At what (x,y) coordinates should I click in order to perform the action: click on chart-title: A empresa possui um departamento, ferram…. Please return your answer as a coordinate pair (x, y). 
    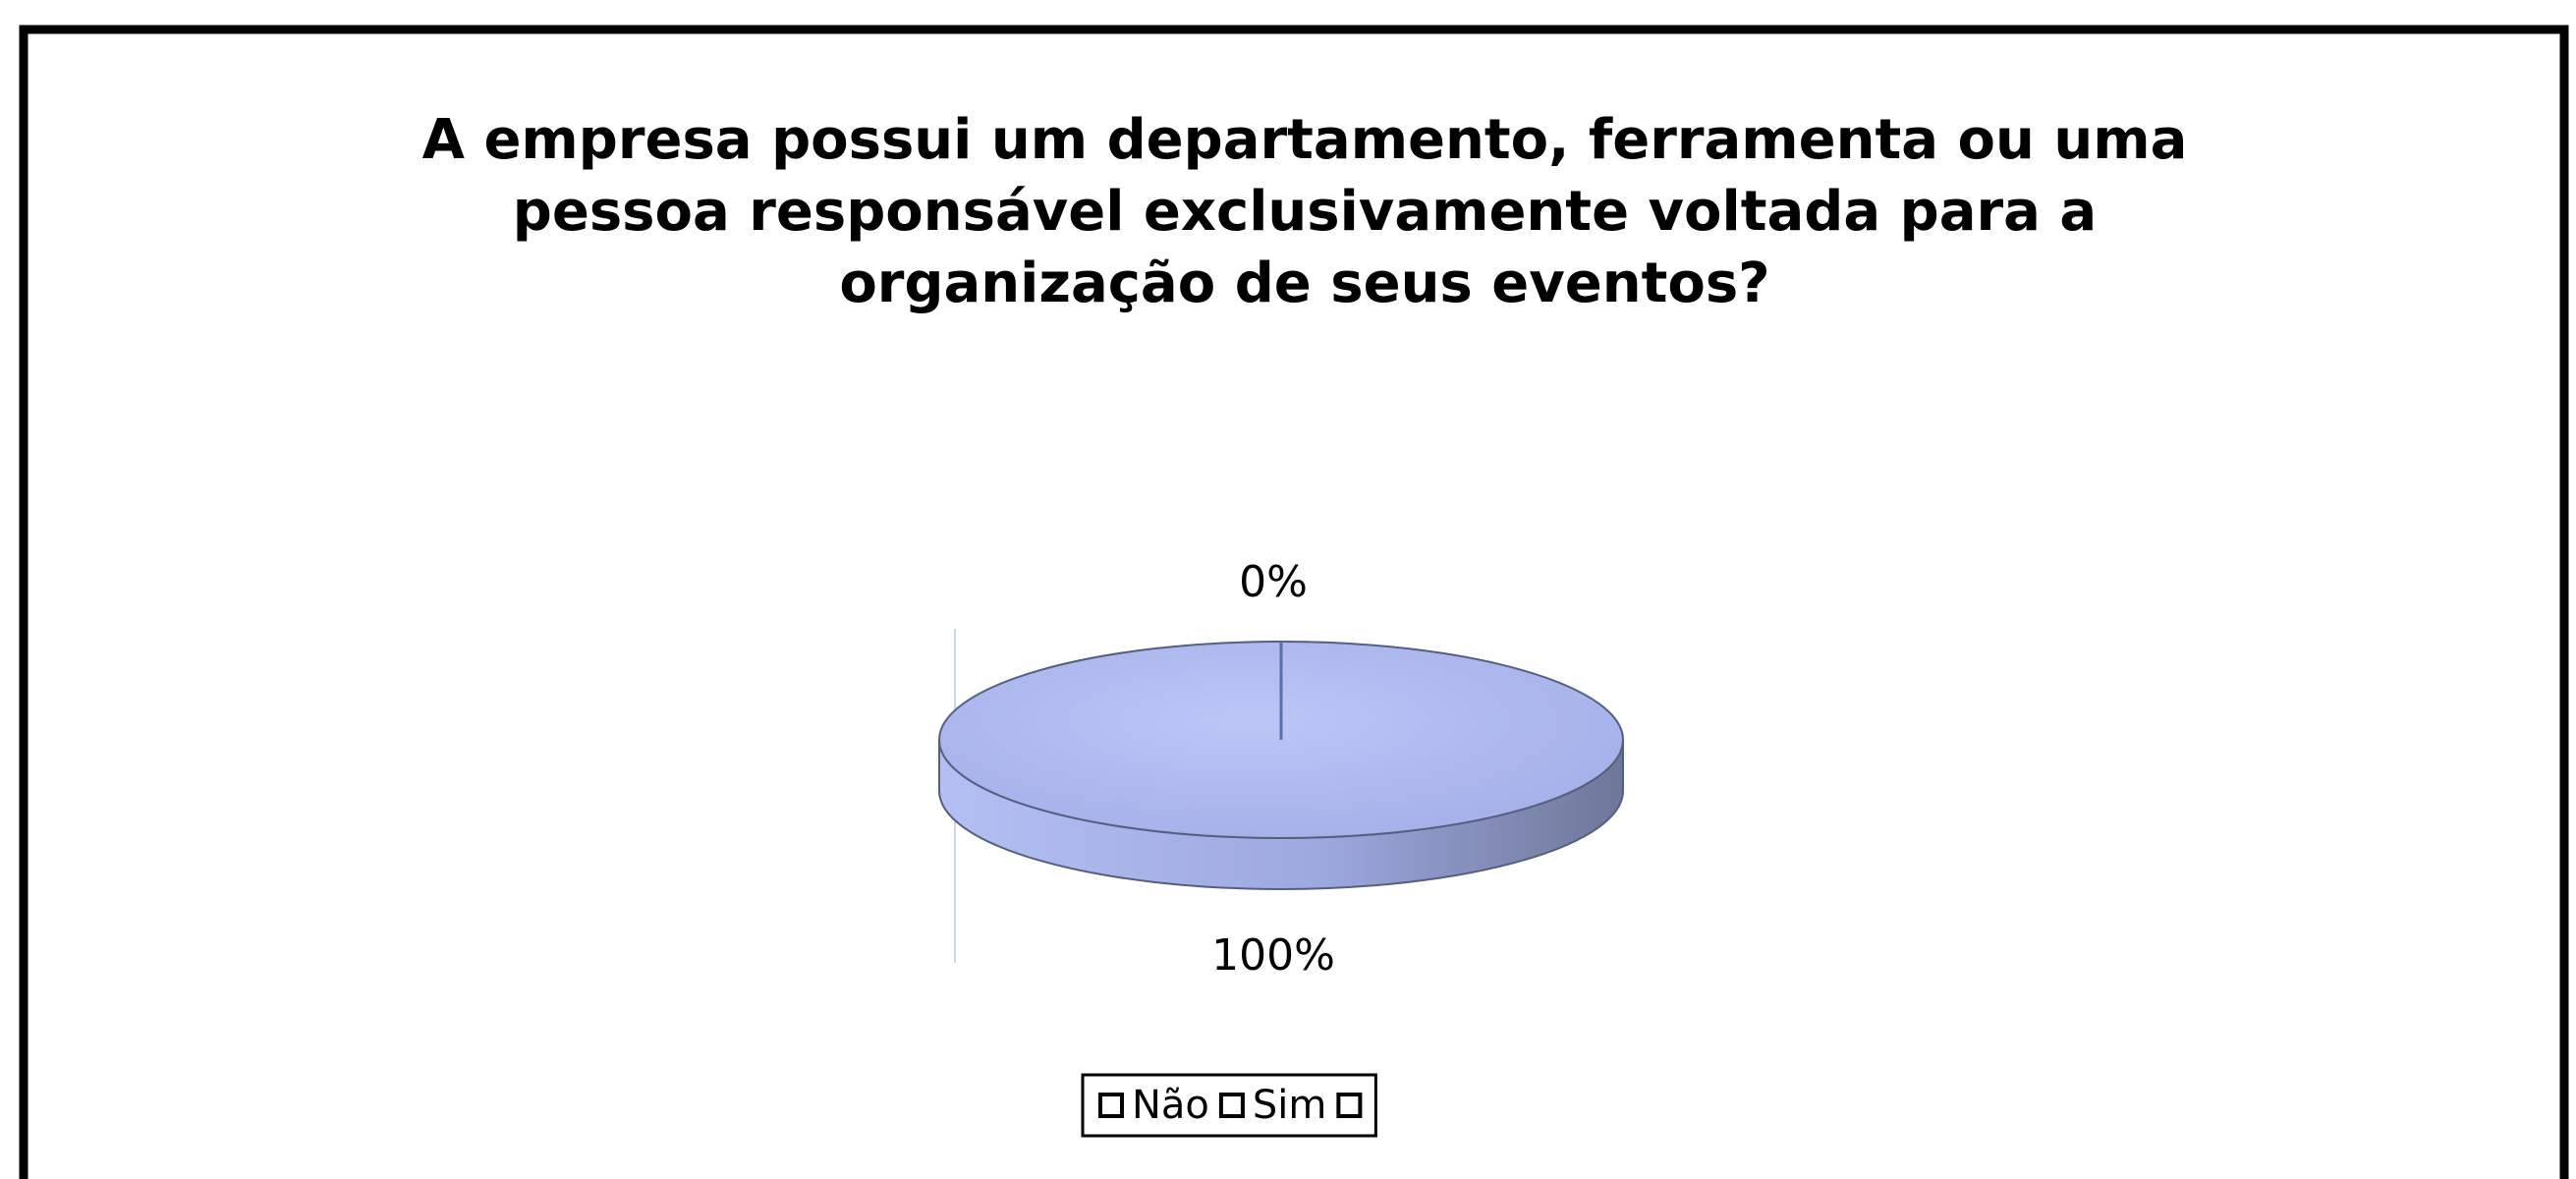
    Looking at the image, I should click on (1305, 140).